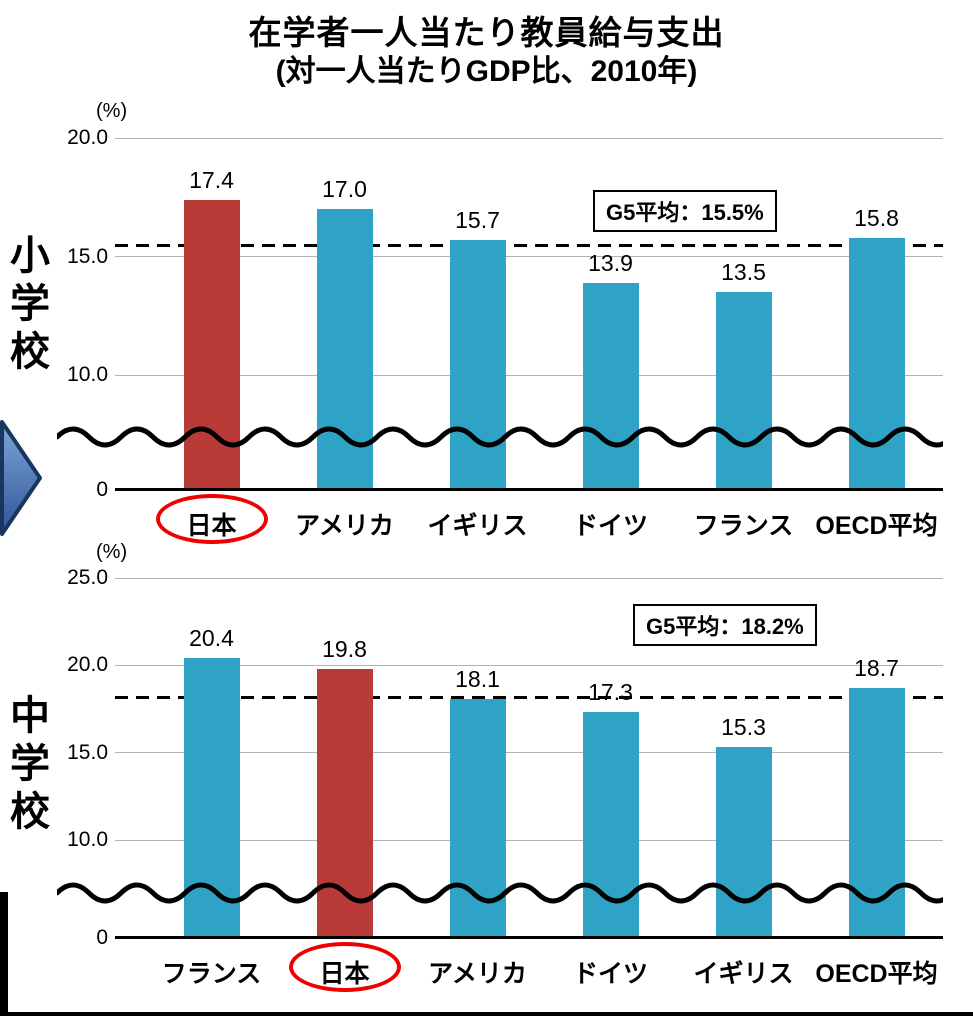 This screenshot has width=973, height=1017. I want to click on left-edge-black-bar, so click(4, 952).